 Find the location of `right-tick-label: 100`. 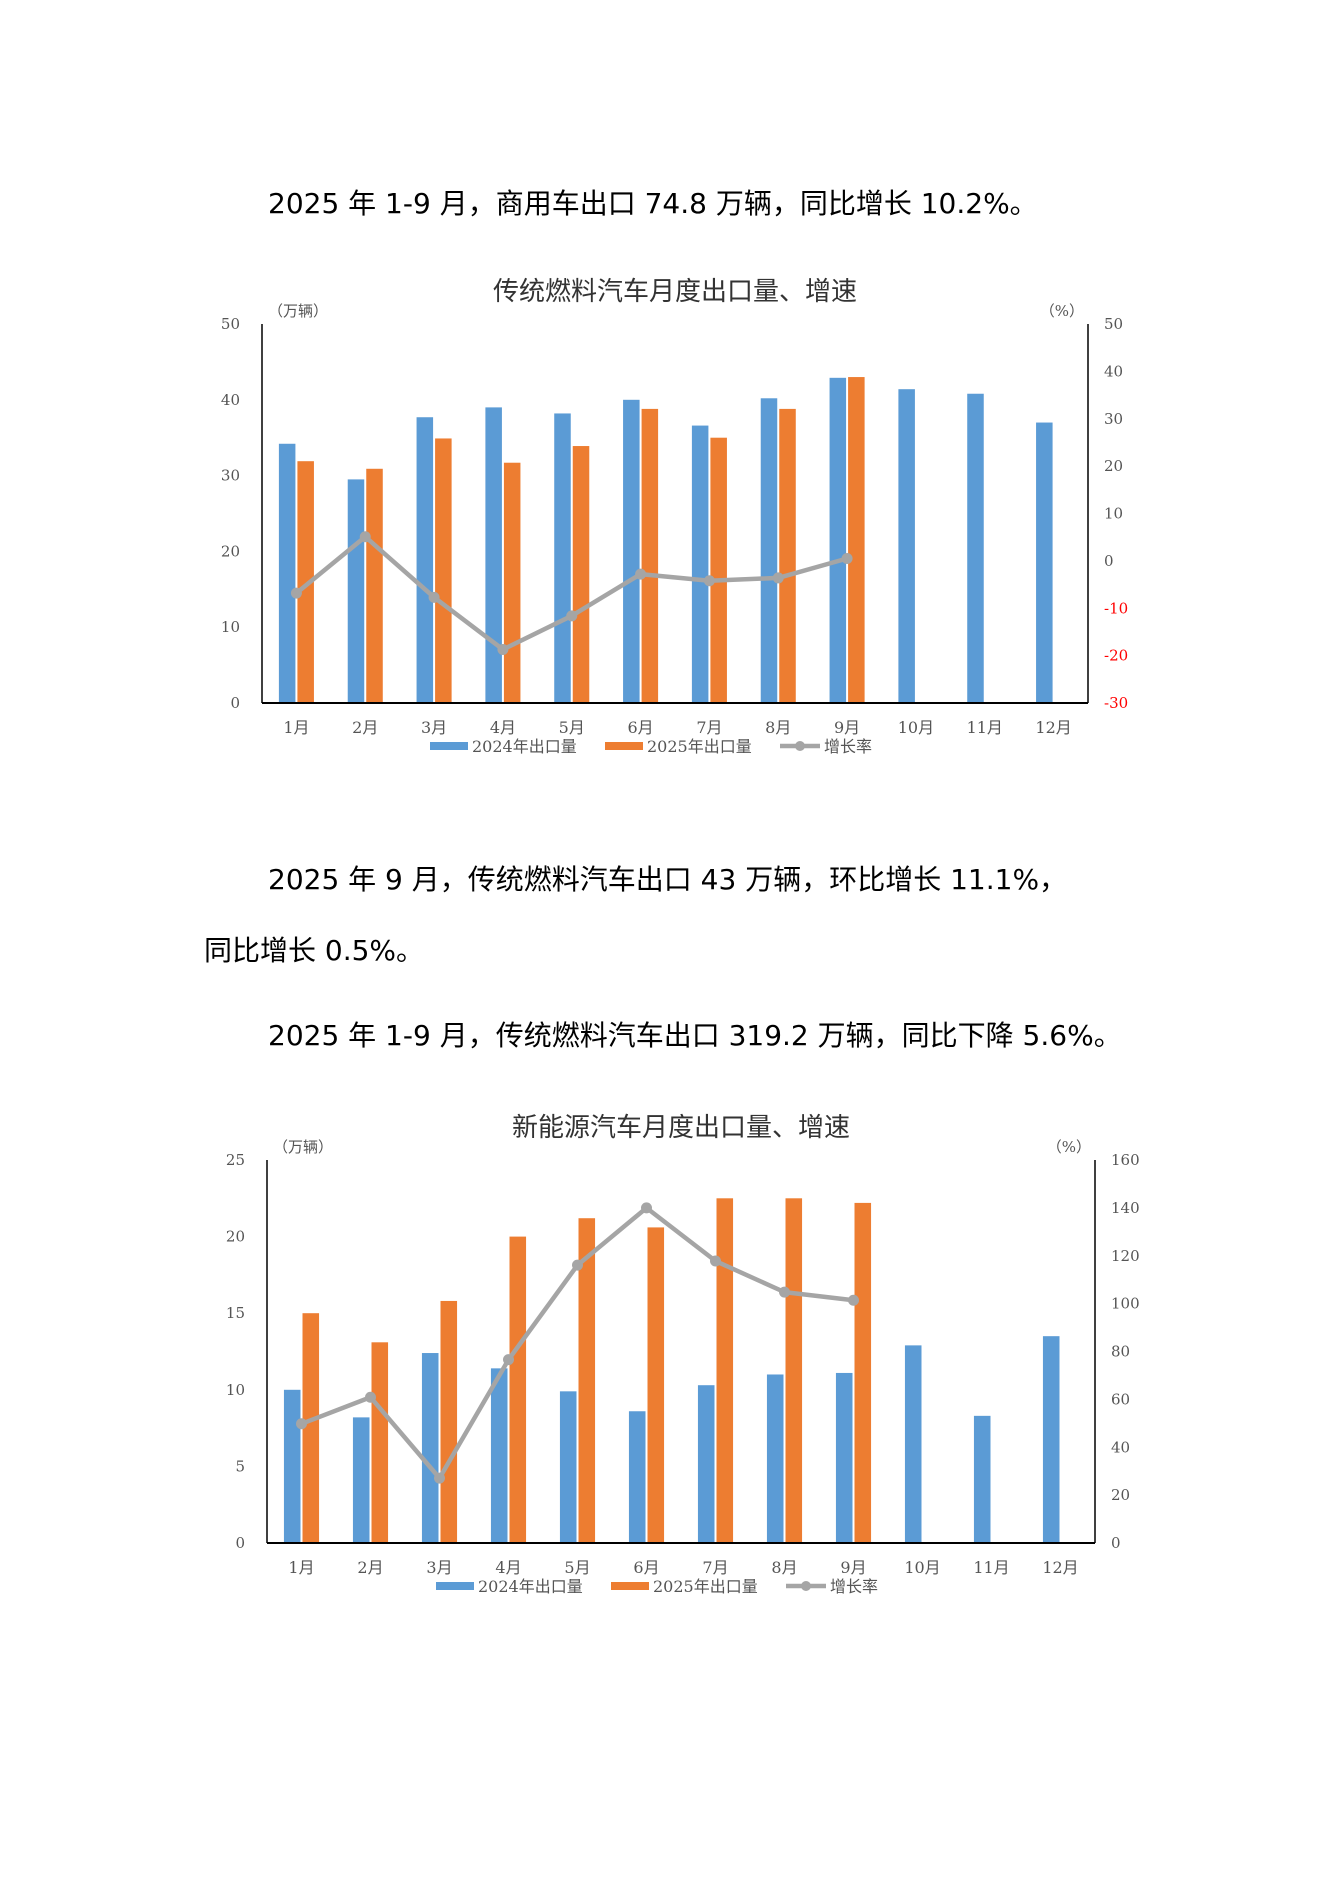

right-tick-label: 100 is located at coordinates (1125, 1304).